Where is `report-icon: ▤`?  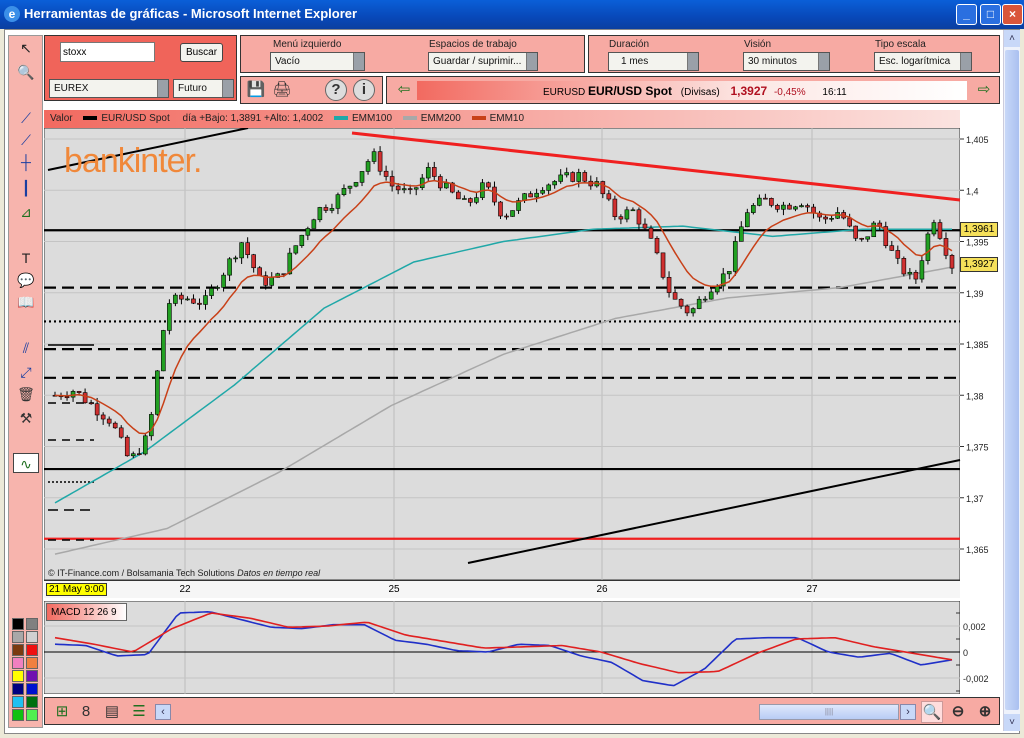 report-icon: ▤ is located at coordinates (112, 711).